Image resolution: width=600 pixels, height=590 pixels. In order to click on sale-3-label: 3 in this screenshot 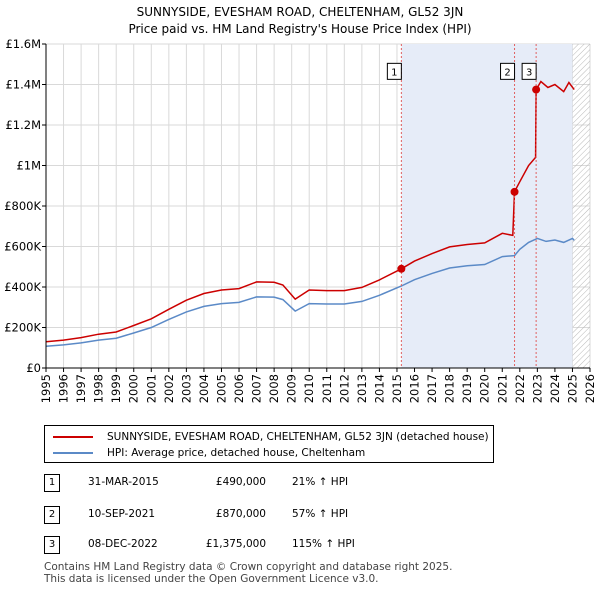, I will do `click(529, 72)`.